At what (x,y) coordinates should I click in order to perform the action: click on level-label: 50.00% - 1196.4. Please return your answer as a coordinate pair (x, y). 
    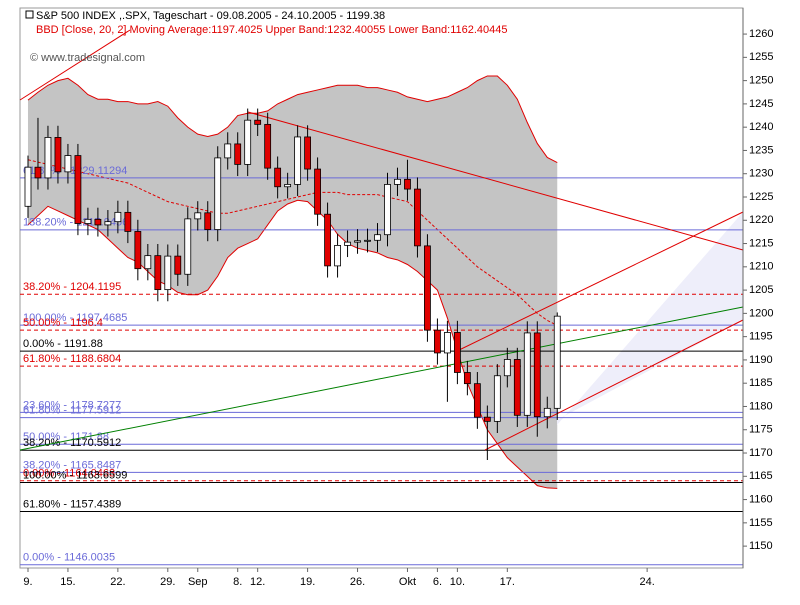
    Looking at the image, I should click on (63, 323).